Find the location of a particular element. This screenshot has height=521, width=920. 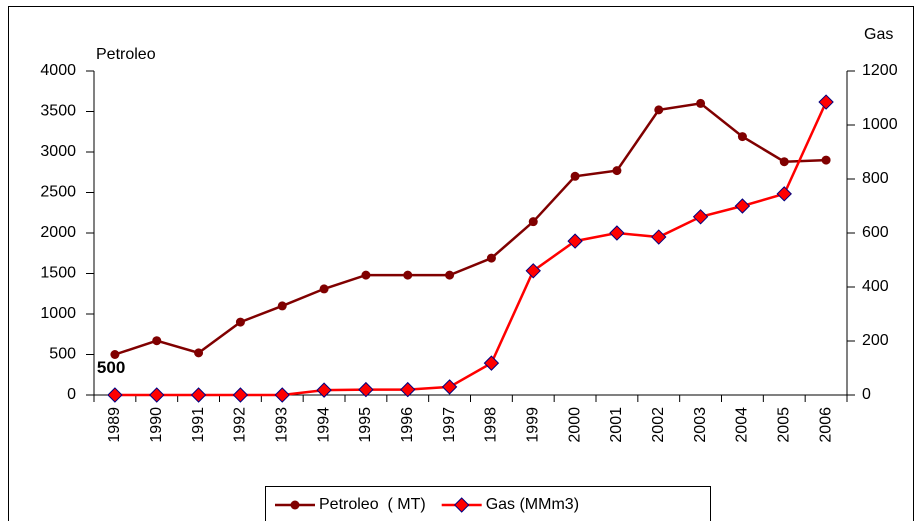

y2-tick-label: 600 is located at coordinates (875, 232).